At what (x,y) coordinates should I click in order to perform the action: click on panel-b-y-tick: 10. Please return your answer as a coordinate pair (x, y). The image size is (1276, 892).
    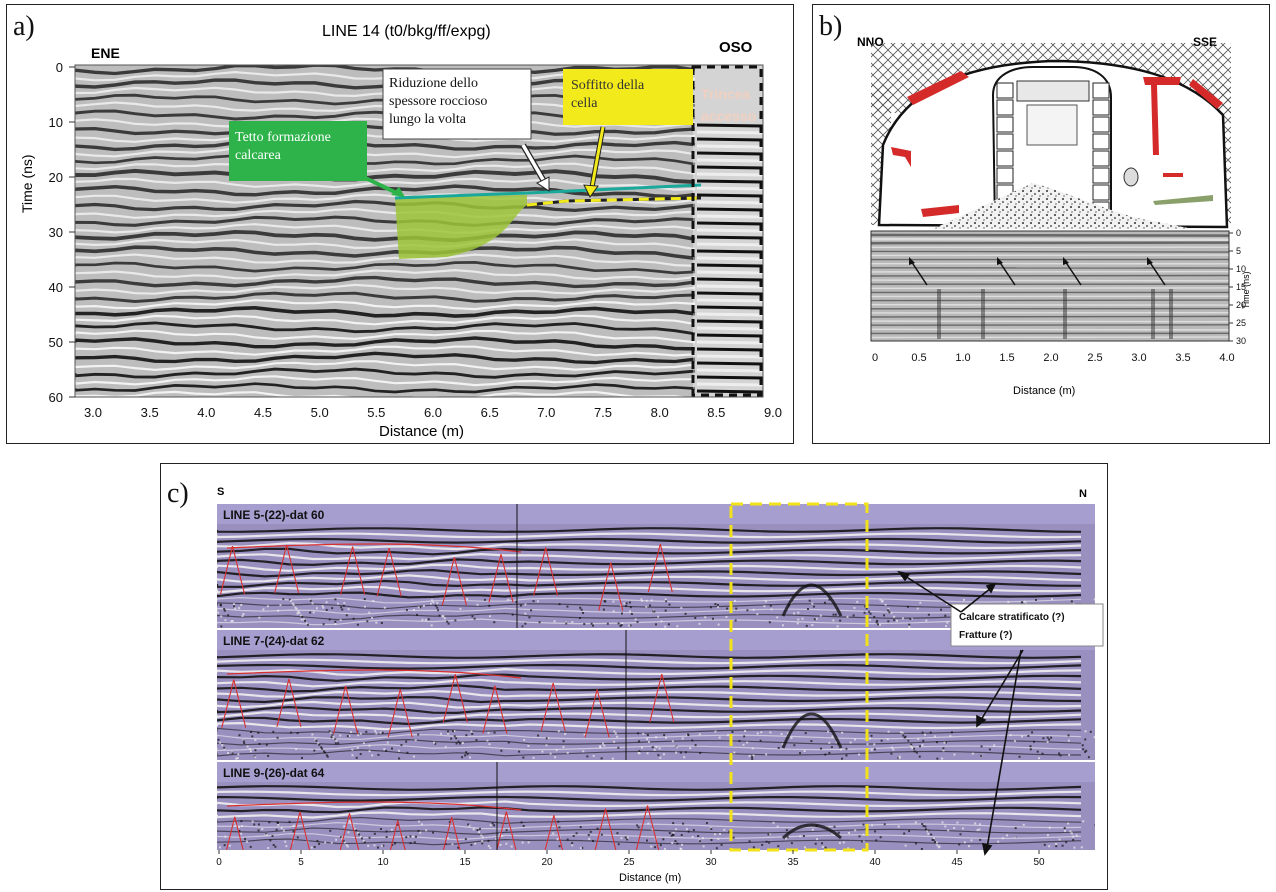
    Looking at the image, I should click on (1241, 269).